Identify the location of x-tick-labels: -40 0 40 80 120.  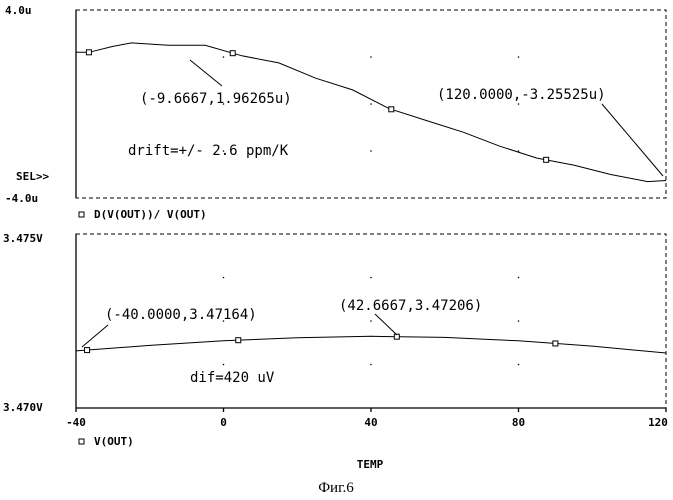
(367, 422).